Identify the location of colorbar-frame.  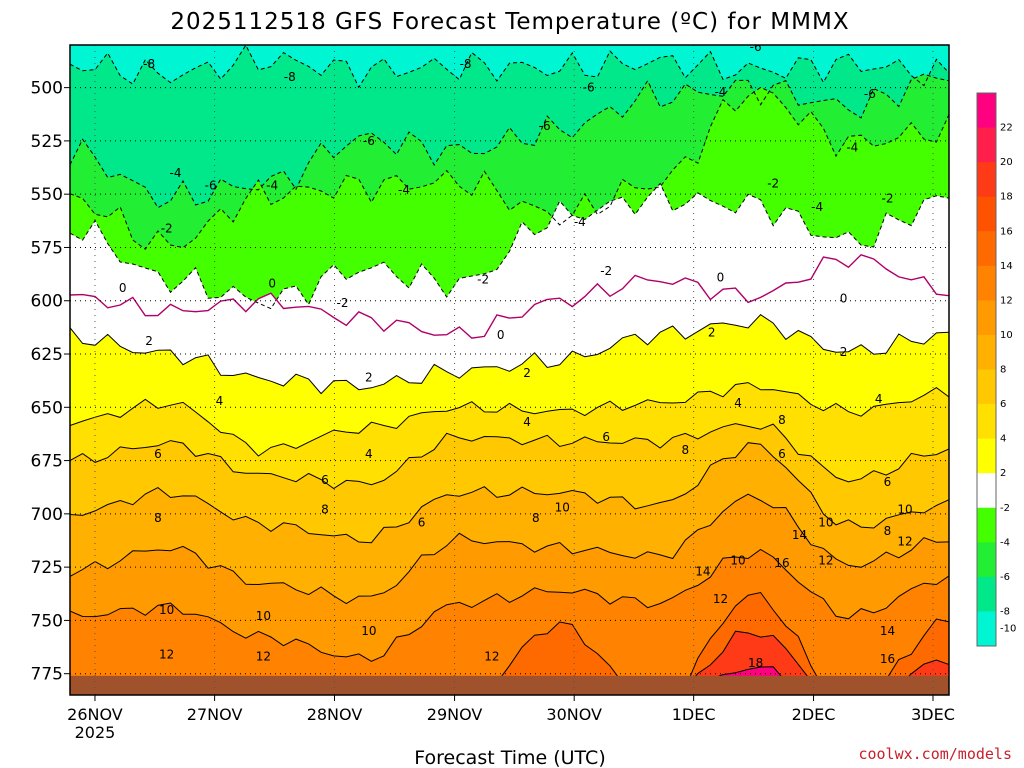
(986, 369).